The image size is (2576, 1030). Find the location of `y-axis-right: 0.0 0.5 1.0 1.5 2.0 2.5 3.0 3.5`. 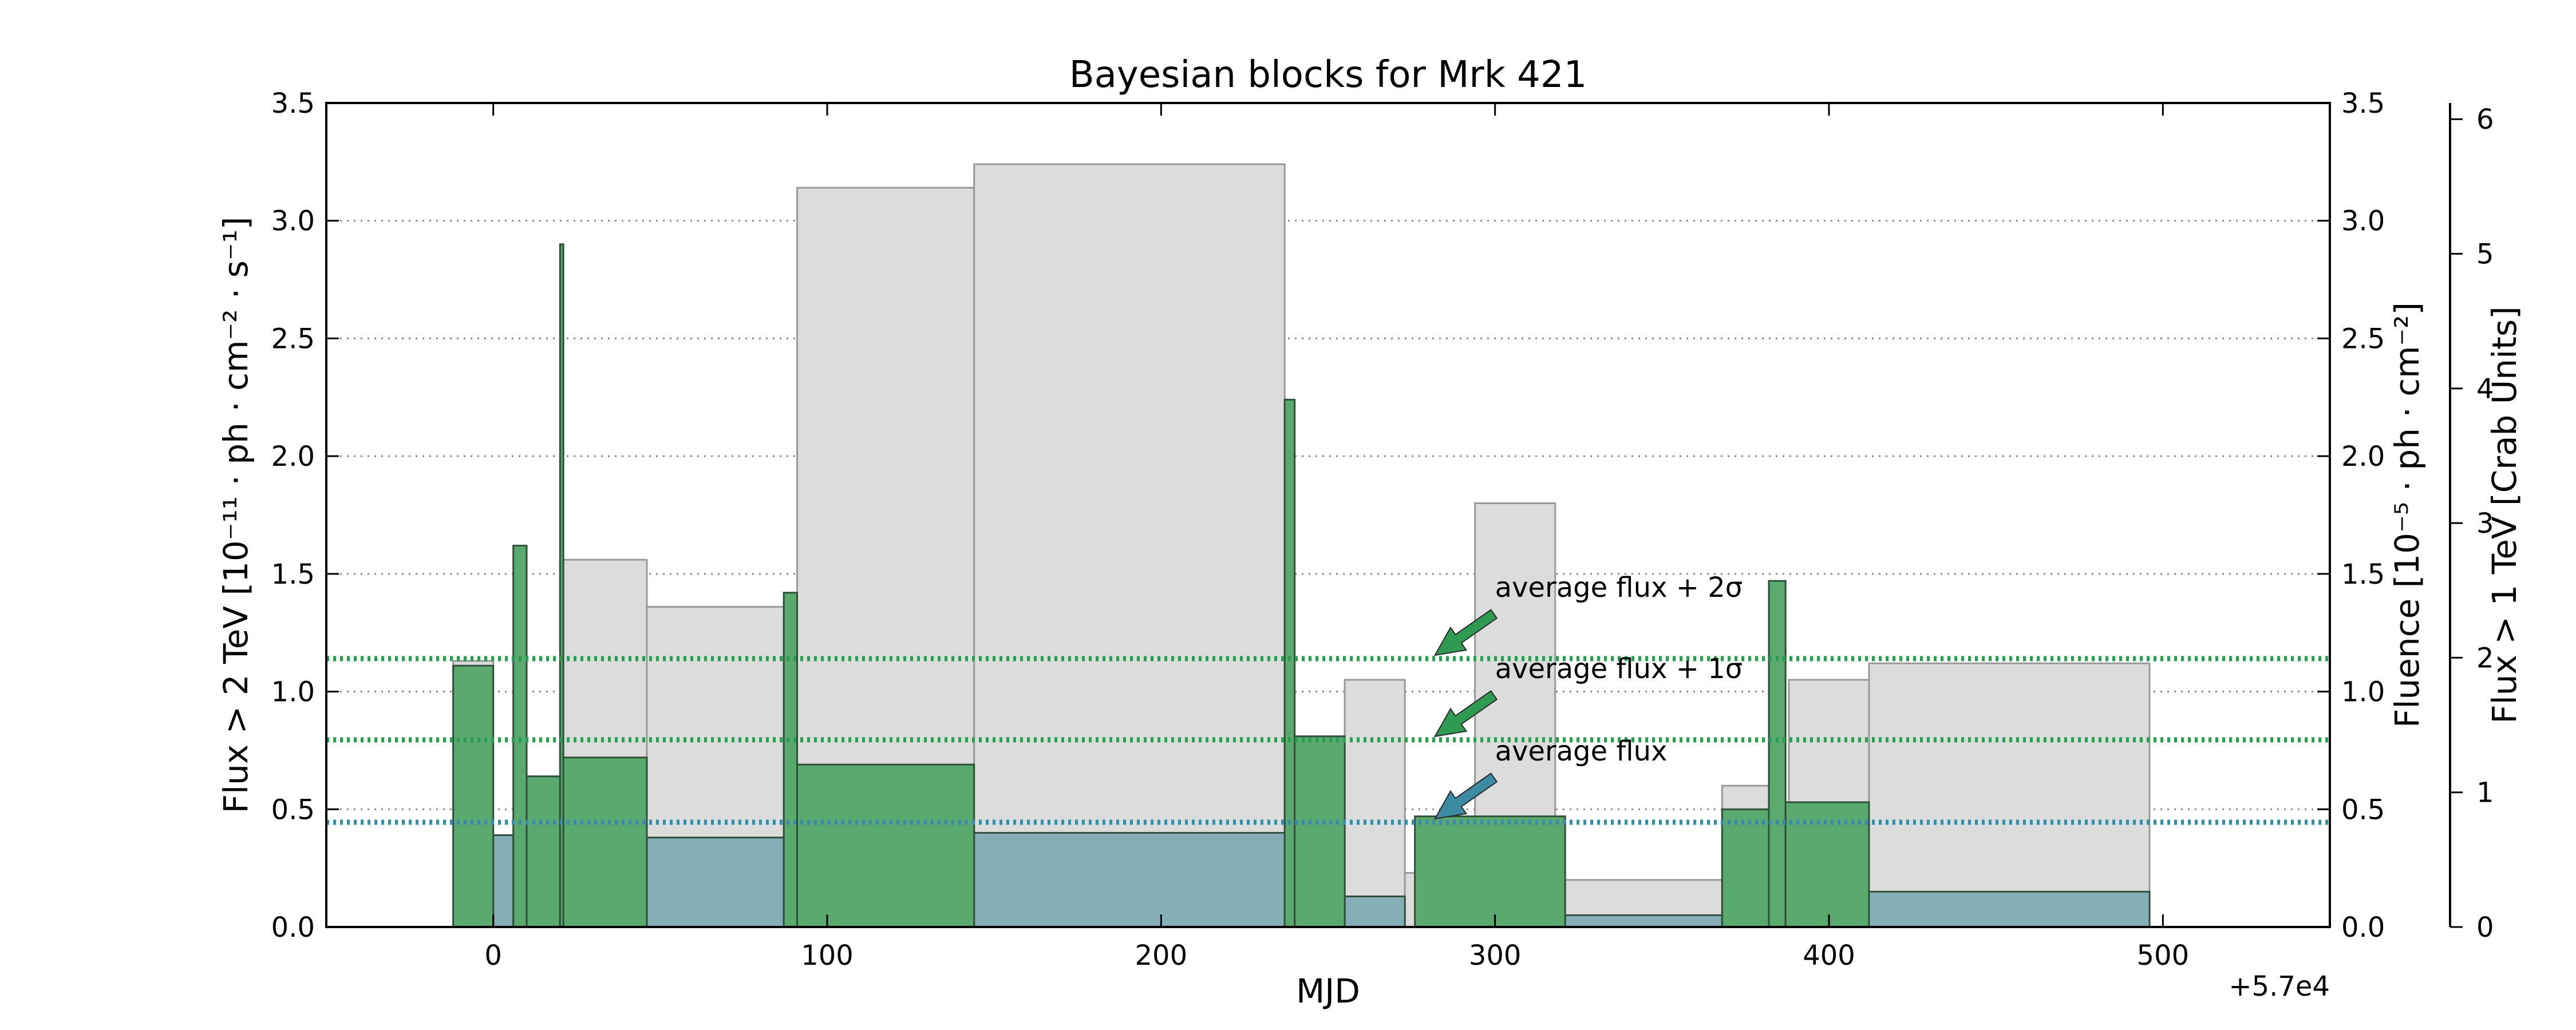

y-axis-right: 0.0 0.5 1.0 1.5 2.0 2.5 3.0 3.5 is located at coordinates (2351, 516).